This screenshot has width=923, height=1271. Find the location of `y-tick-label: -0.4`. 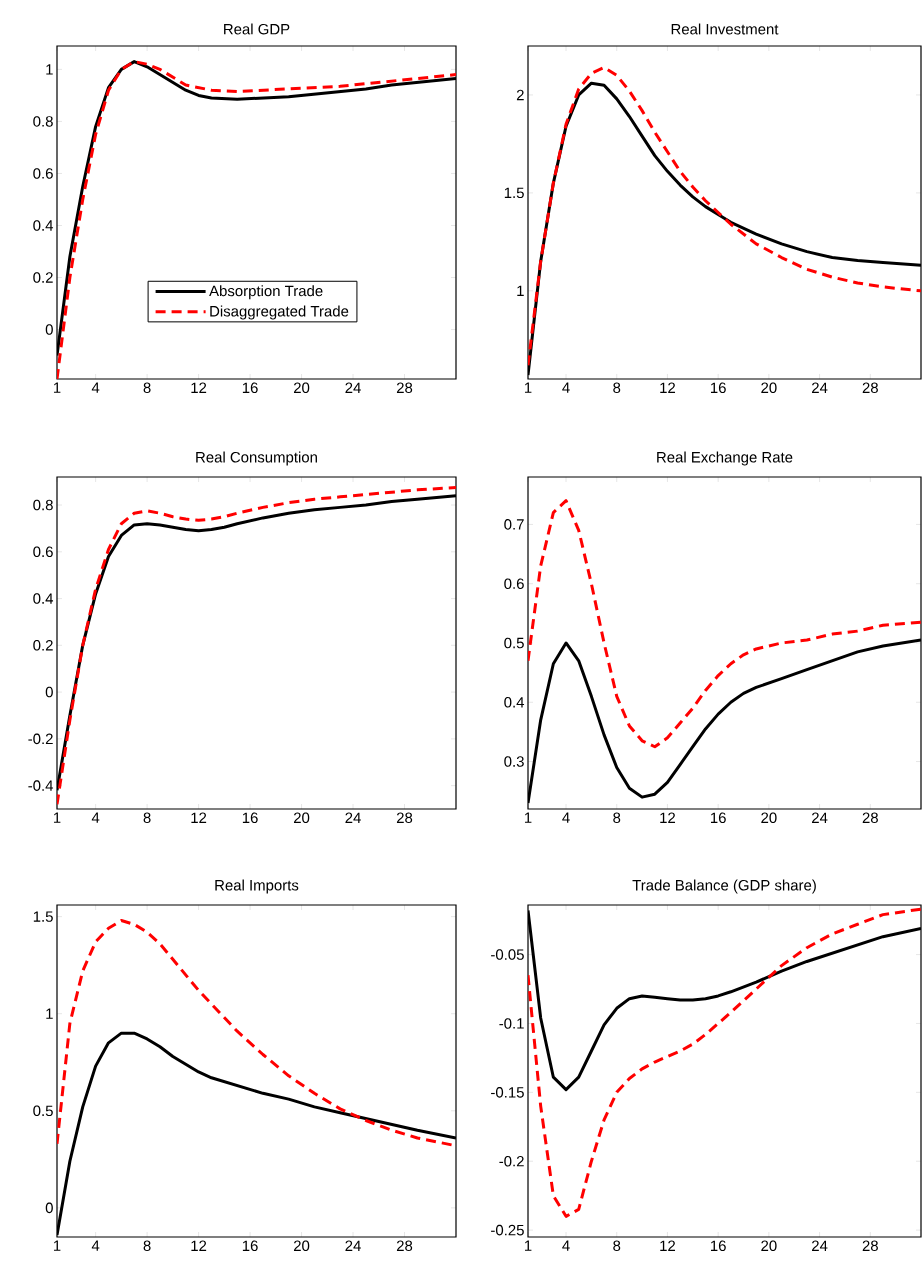

y-tick-label: -0.4 is located at coordinates (41, 785).